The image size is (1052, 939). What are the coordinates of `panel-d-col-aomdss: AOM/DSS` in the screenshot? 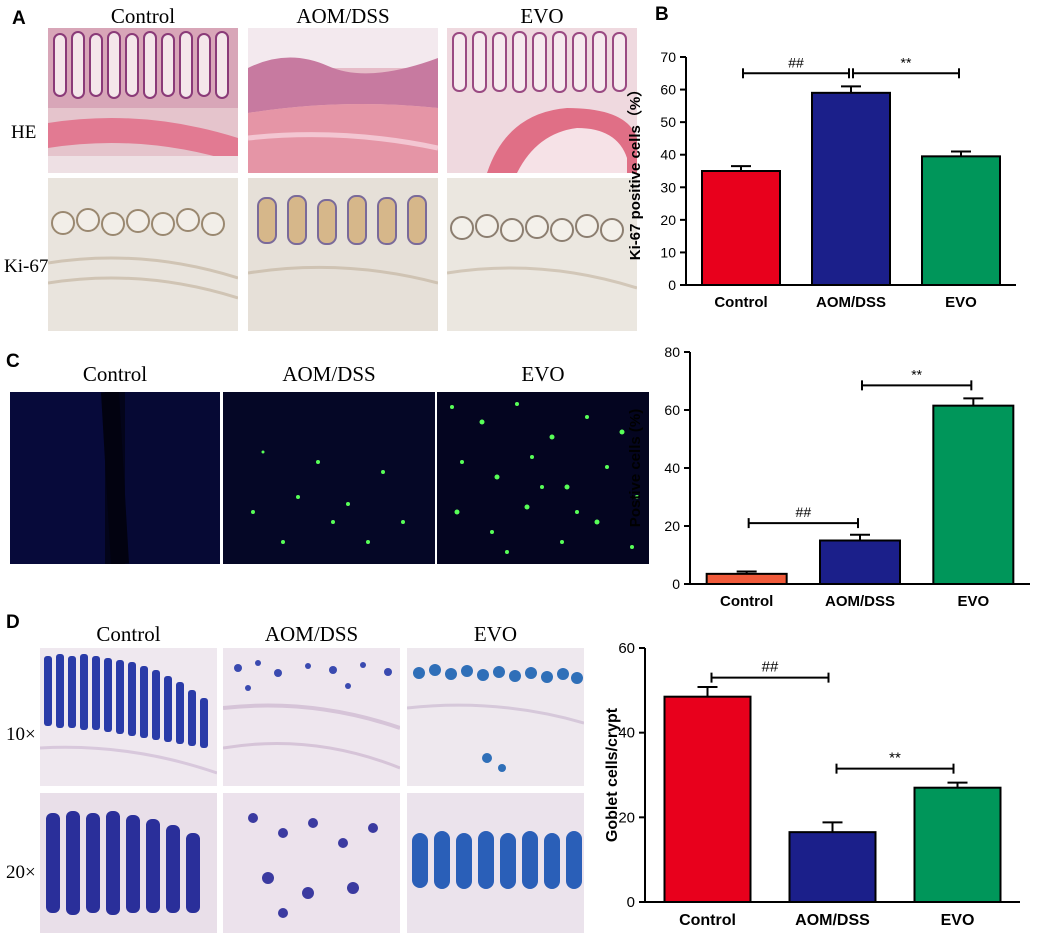 It's located at (311, 634).